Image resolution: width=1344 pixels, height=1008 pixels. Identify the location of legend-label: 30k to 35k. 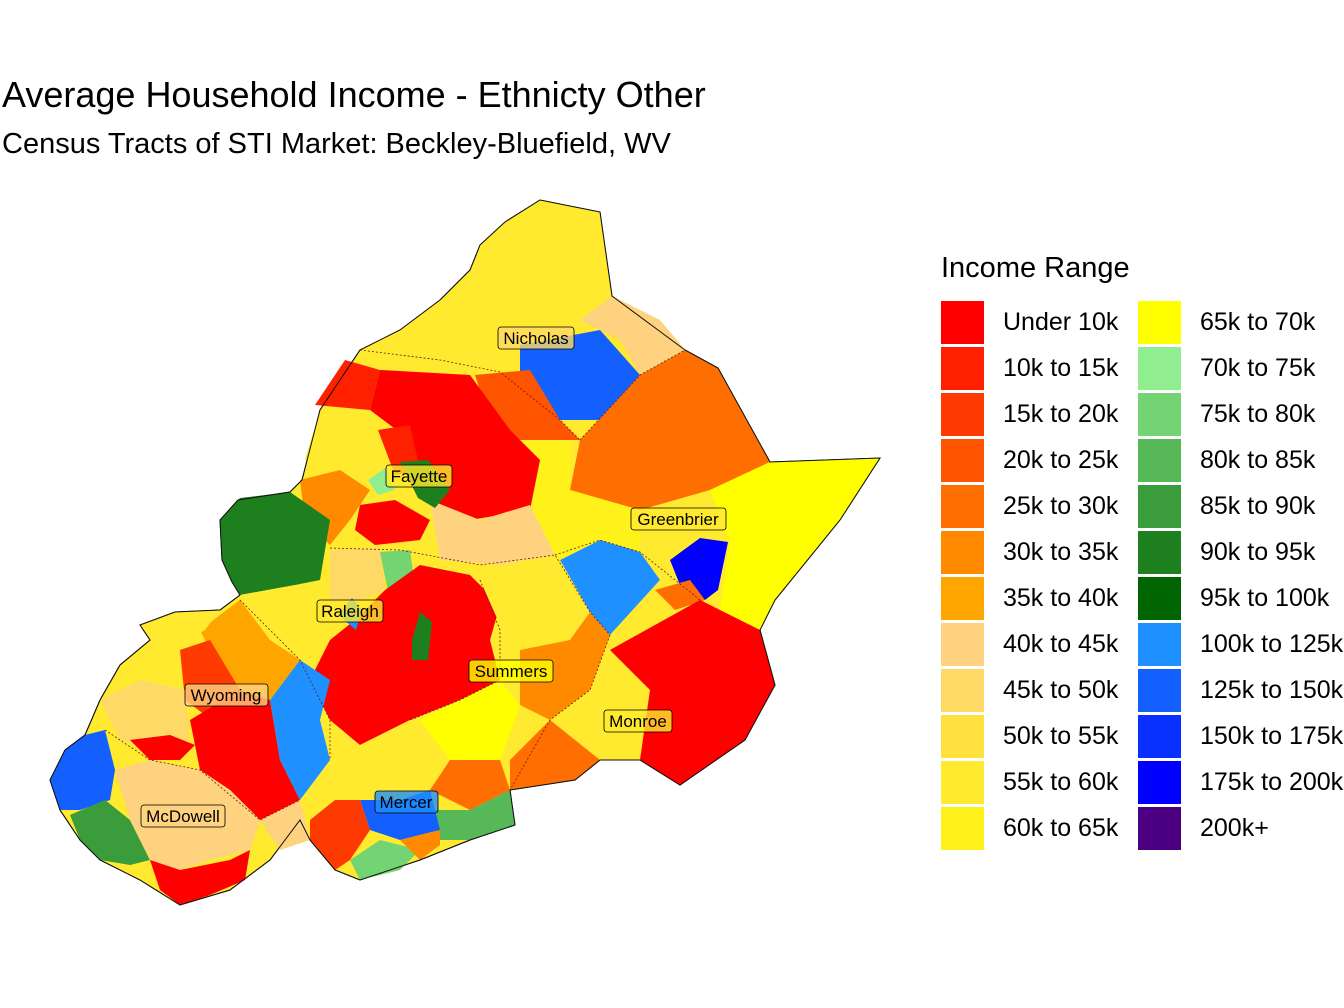
(1061, 552).